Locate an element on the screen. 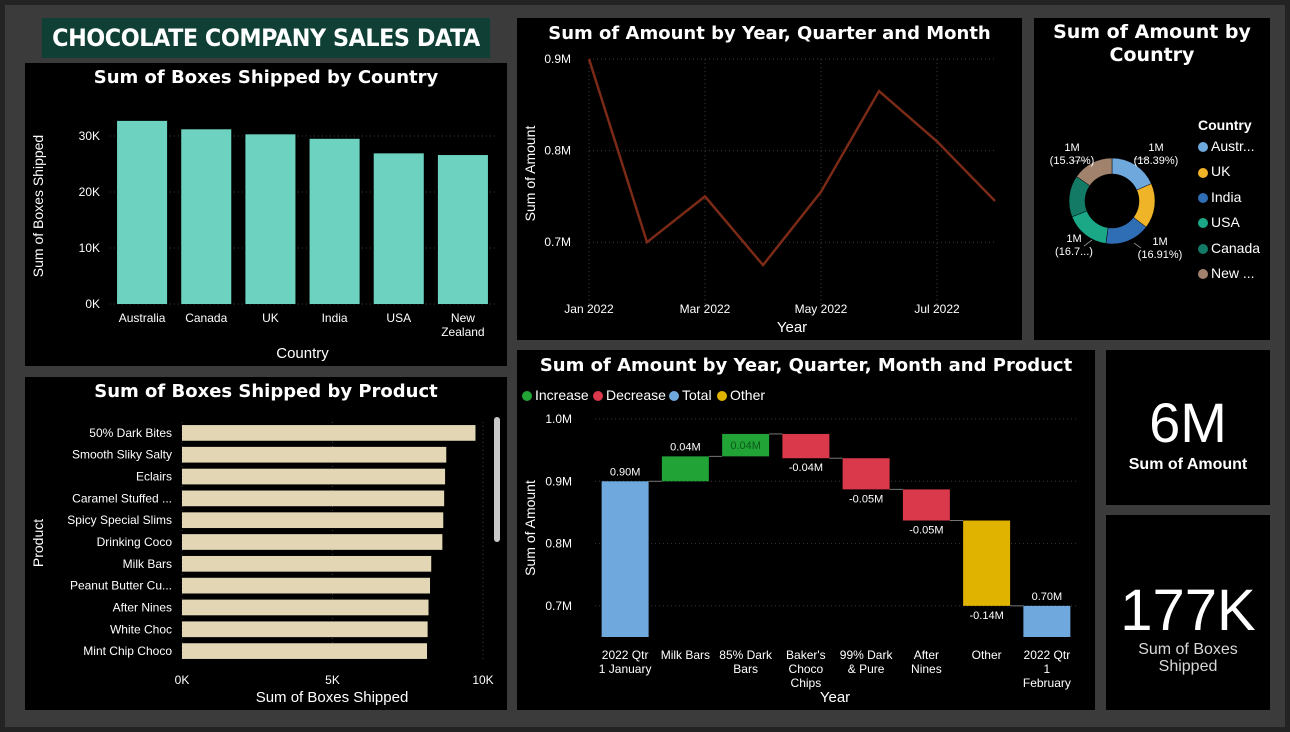 This screenshot has width=1290, height=732. donut-legend-item: Canada is located at coordinates (1229, 248).